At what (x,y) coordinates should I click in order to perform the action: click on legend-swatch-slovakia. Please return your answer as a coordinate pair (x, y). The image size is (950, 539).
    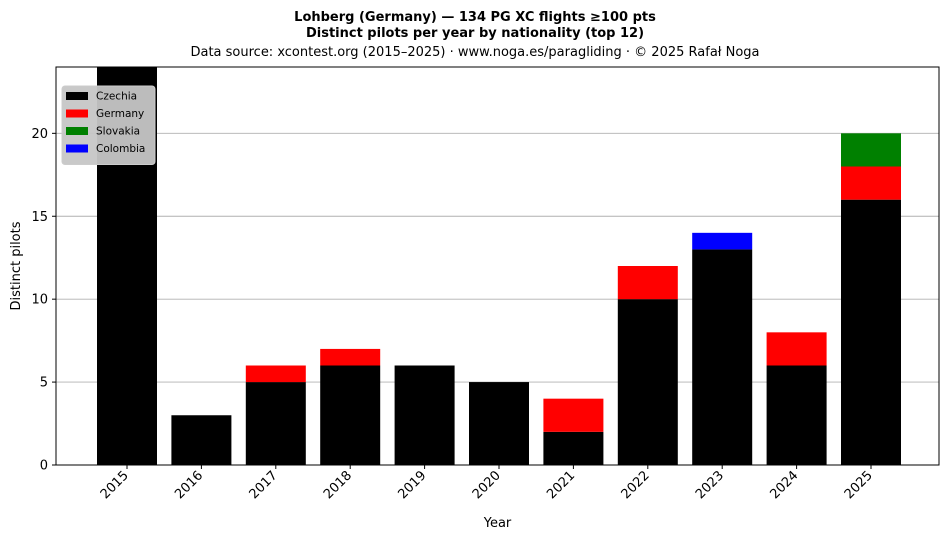
    Looking at the image, I should click on (77, 131).